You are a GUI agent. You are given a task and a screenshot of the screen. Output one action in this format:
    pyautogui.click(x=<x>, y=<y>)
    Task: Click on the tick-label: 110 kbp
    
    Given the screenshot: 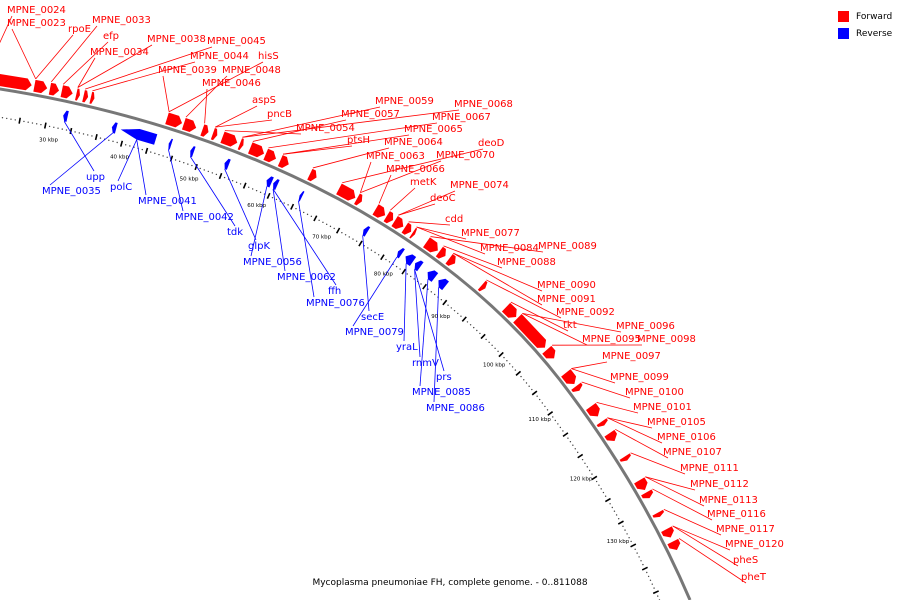 What is the action you would take?
    pyautogui.click(x=539, y=420)
    